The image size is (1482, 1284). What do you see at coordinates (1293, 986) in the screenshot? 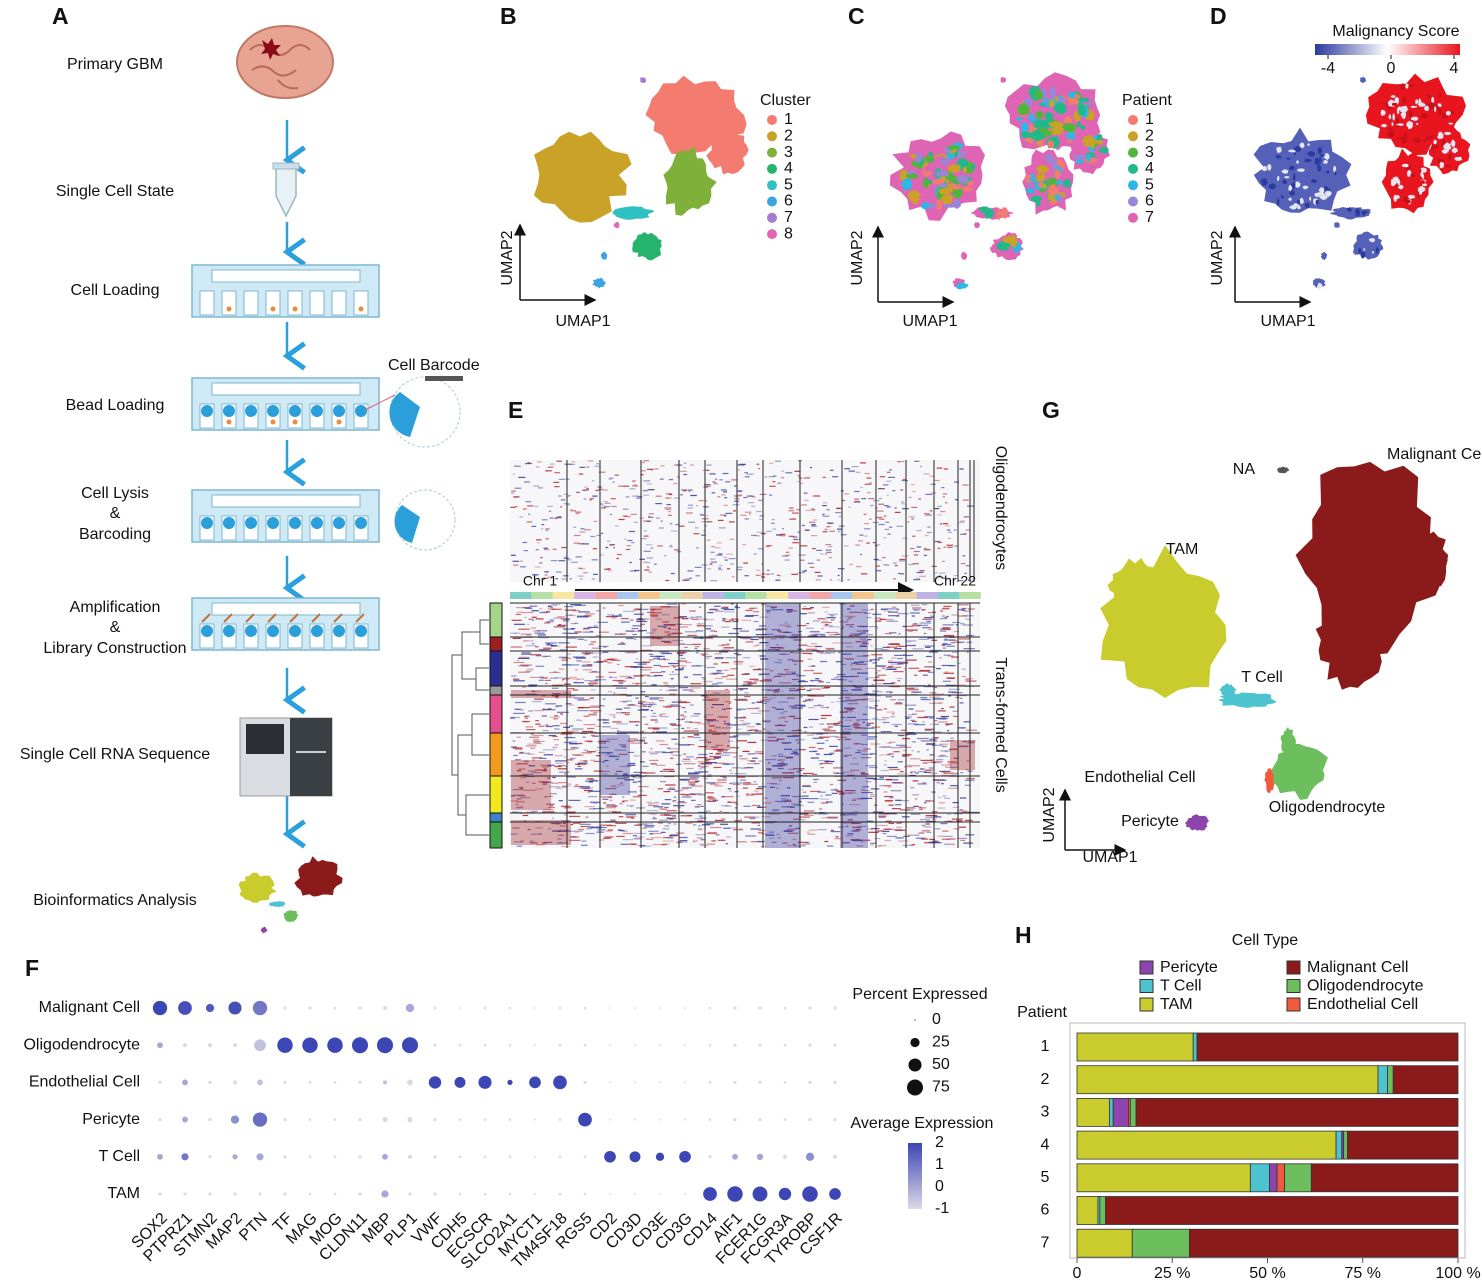
I see `legend-swatch` at bounding box center [1293, 986].